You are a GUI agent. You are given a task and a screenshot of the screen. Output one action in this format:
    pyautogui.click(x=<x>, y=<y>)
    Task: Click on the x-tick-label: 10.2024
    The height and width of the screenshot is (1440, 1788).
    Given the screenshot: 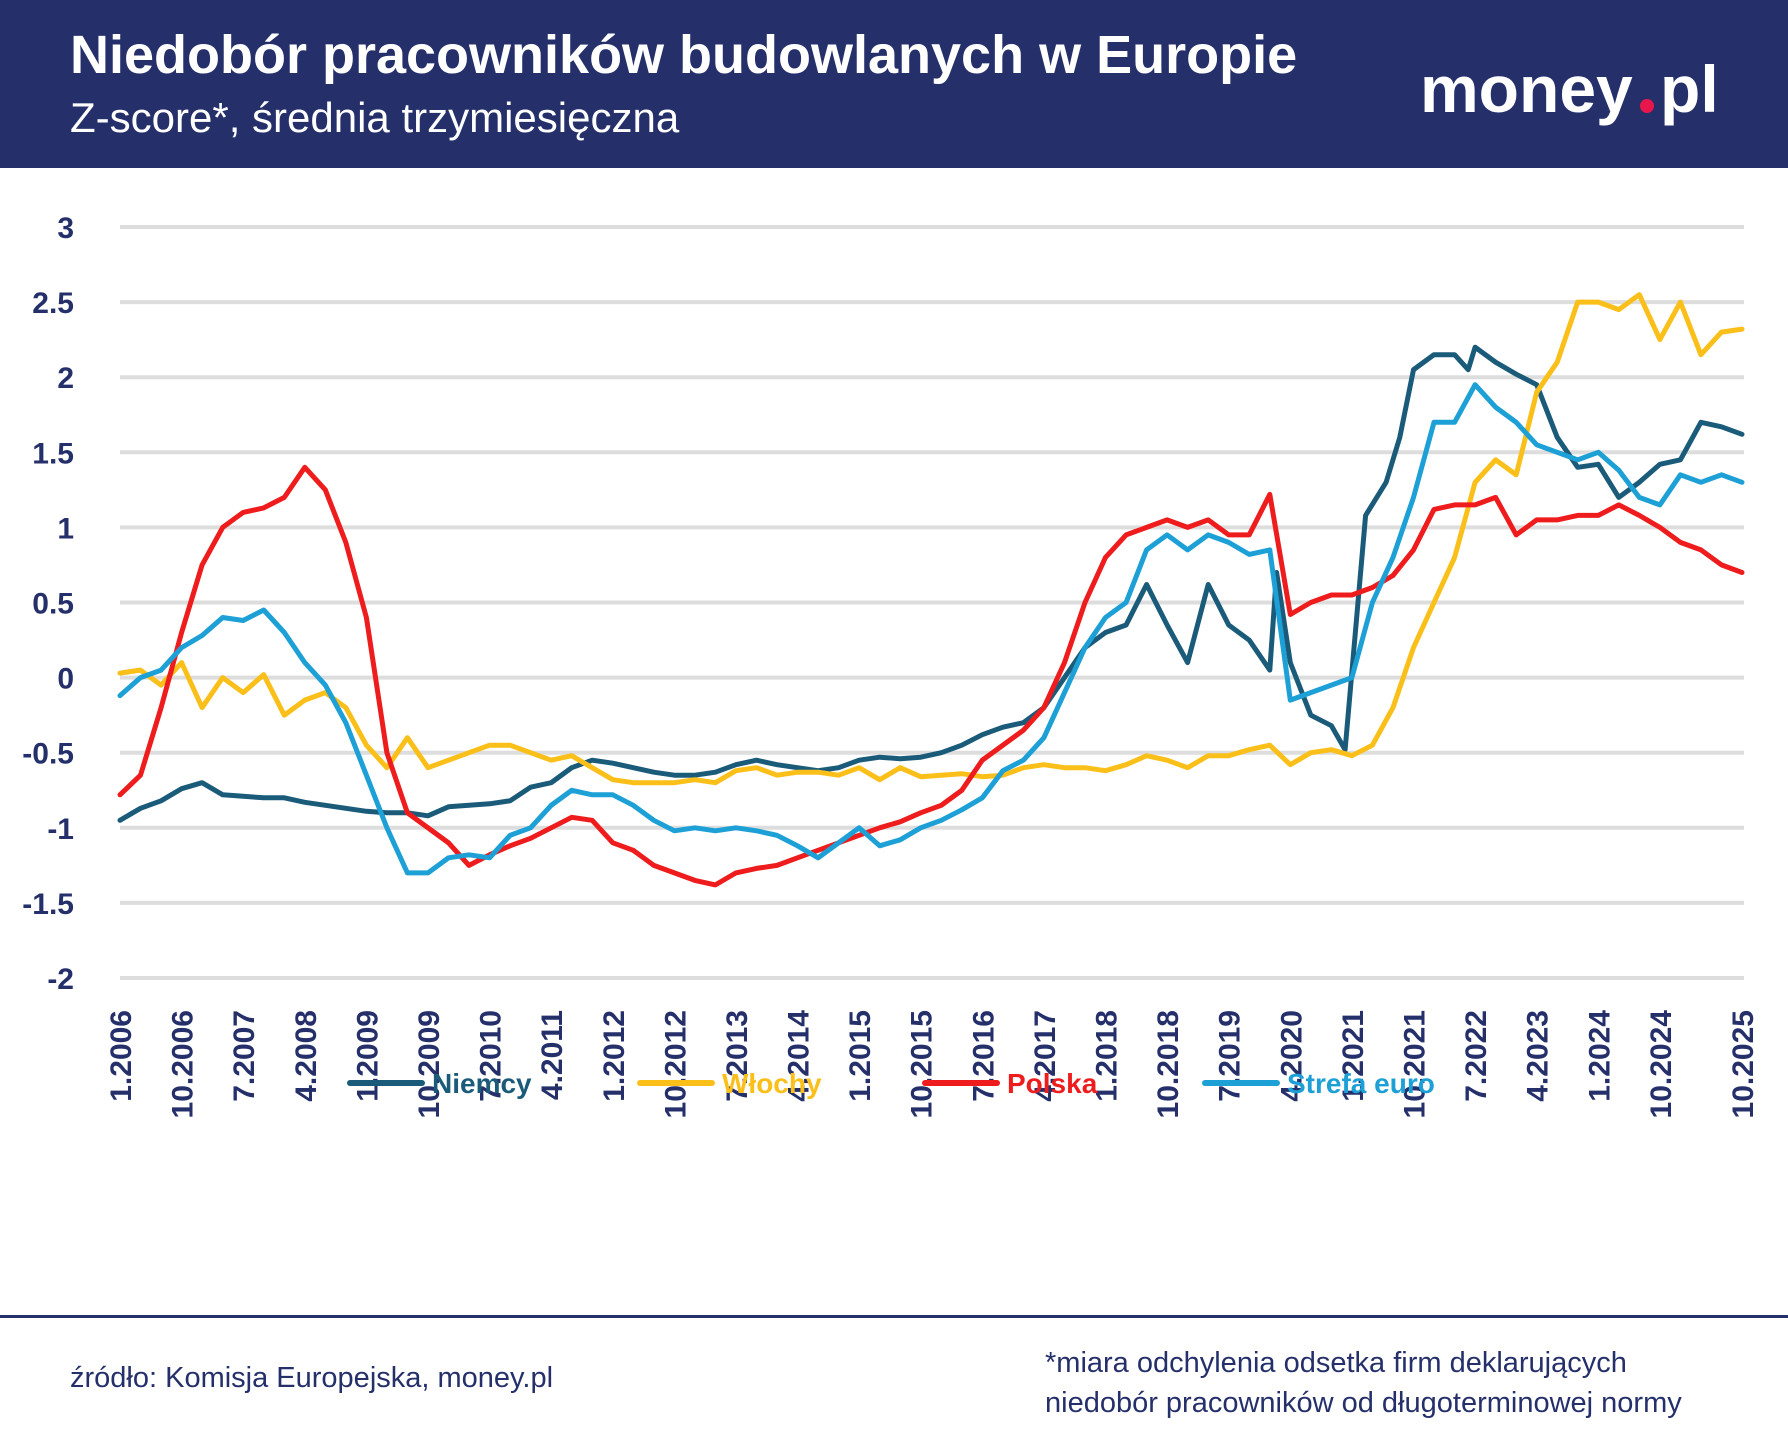 What is the action you would take?
    pyautogui.click(x=1661, y=1064)
    